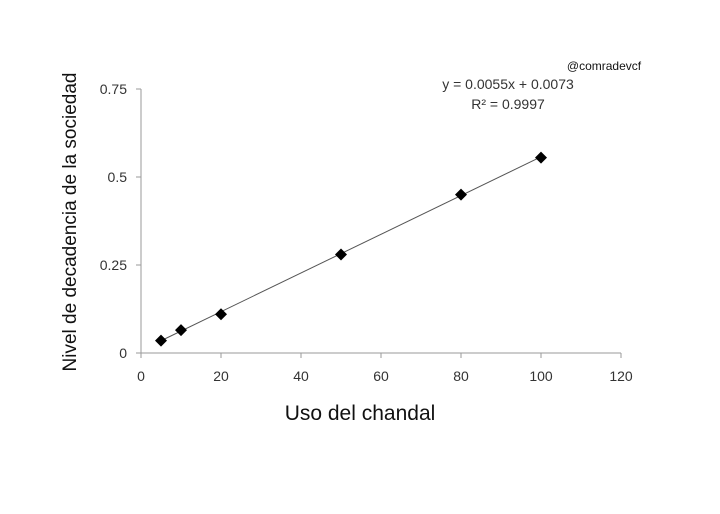 This screenshot has height=514, width=720. What do you see at coordinates (508, 104) in the screenshot?
I see `r-squared-label: R² = 0.9997` at bounding box center [508, 104].